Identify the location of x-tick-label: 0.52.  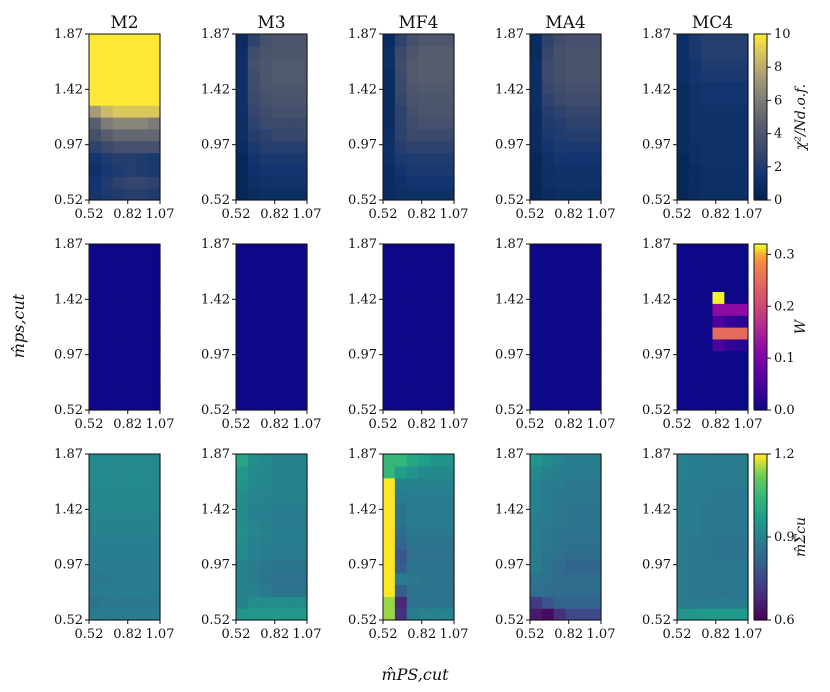
(236, 634).